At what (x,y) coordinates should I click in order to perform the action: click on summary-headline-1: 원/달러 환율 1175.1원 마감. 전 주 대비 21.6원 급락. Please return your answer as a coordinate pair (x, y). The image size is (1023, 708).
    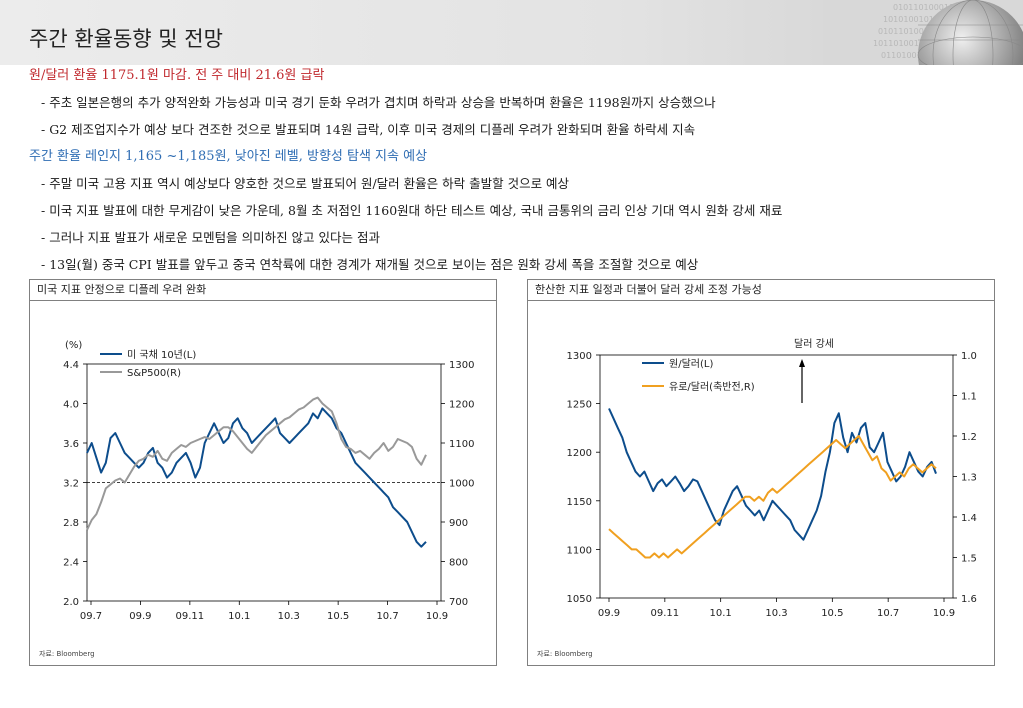
    Looking at the image, I should click on (177, 75).